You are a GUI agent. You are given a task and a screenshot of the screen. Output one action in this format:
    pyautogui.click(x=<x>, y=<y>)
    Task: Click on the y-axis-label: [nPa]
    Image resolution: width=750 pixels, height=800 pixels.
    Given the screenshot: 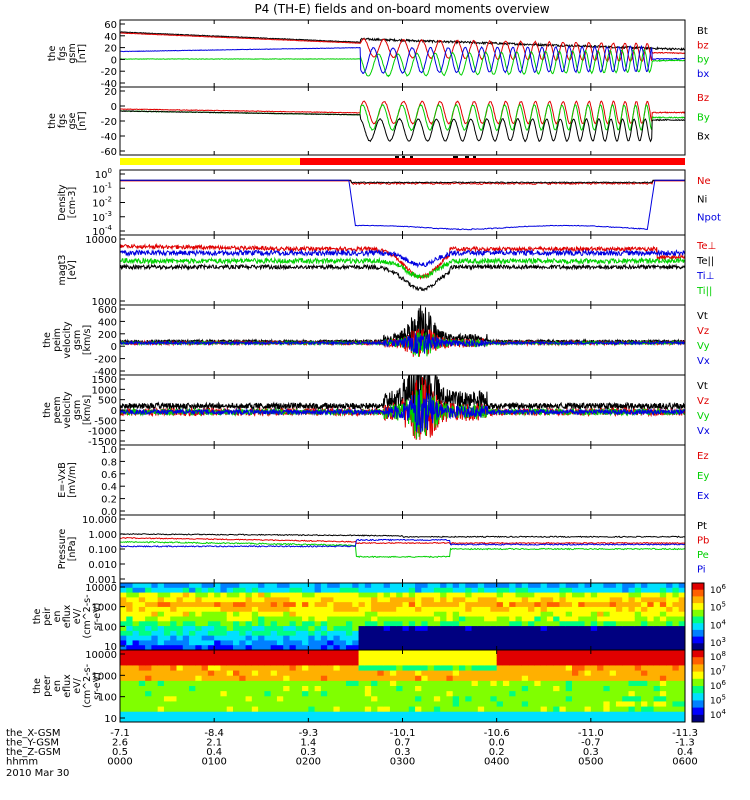 What is the action you would take?
    pyautogui.click(x=72, y=549)
    